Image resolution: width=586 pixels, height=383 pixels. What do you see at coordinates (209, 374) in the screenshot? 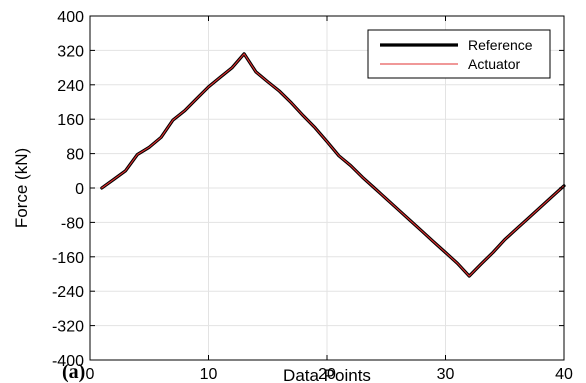
I see `x-tick-label: 10` at bounding box center [209, 374].